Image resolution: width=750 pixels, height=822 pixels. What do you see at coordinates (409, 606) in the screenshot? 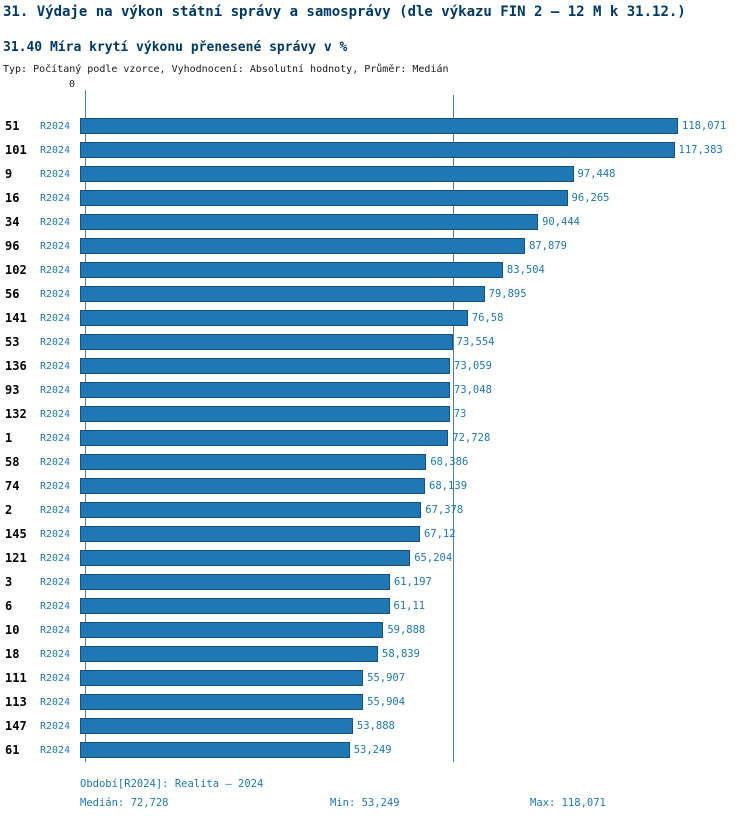
I see `bar-value-label: 61,11` at bounding box center [409, 606].